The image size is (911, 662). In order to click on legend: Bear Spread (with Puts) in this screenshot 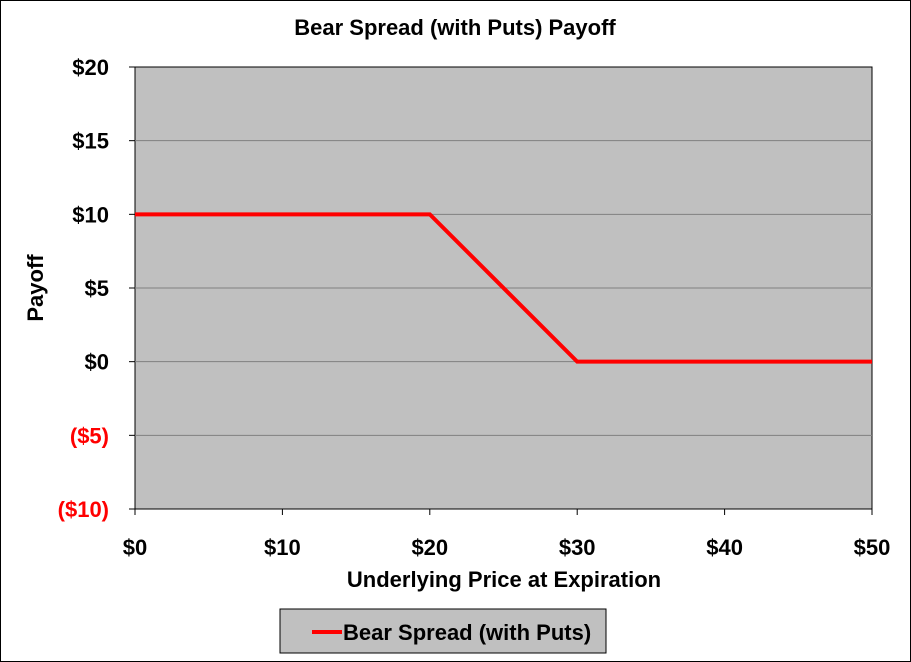, I will do `click(443, 631)`.